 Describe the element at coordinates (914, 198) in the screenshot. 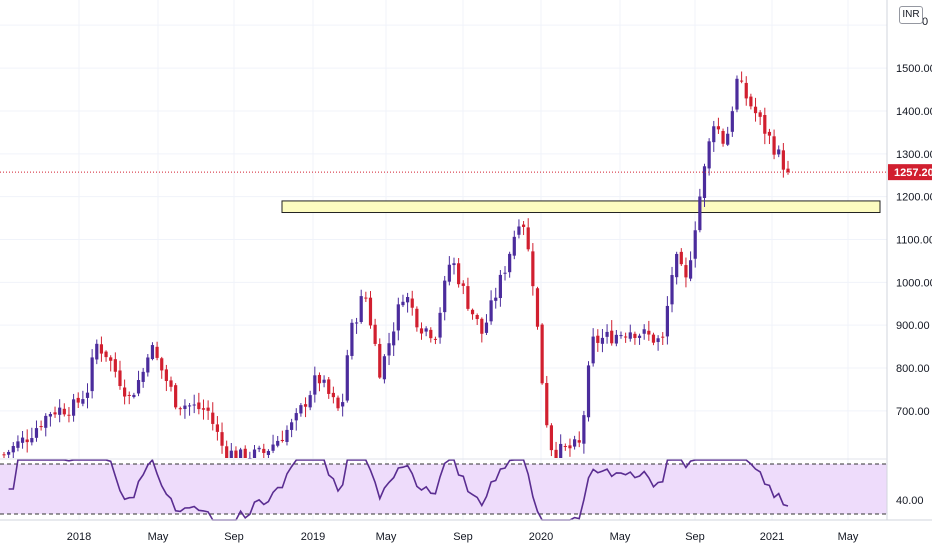

I see `price-tick-label: 1200.00` at that location.